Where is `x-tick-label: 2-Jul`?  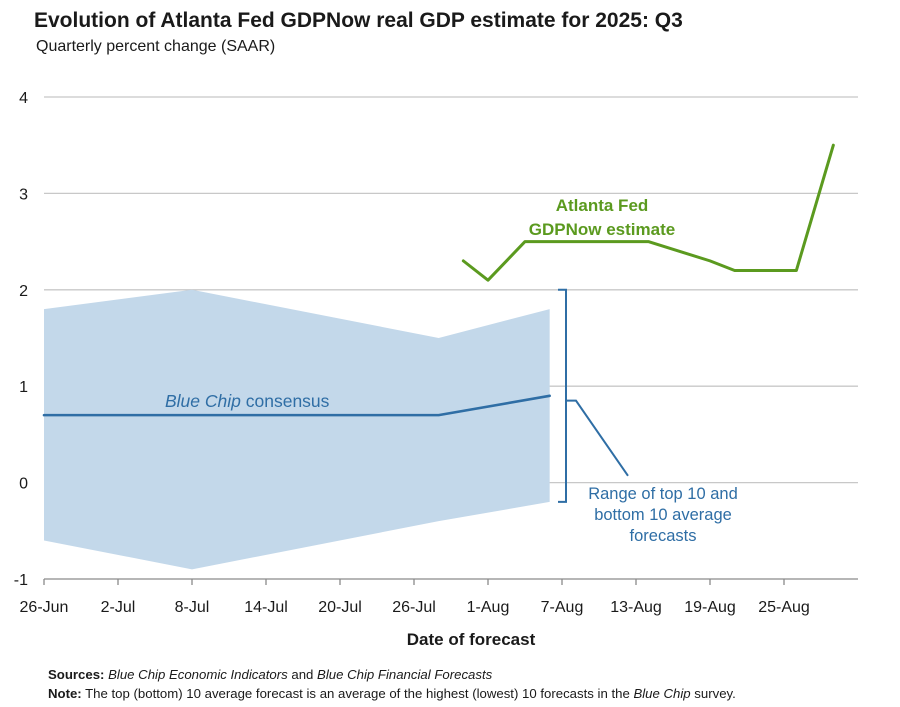
x-tick-label: 2-Jul is located at coordinates (118, 607).